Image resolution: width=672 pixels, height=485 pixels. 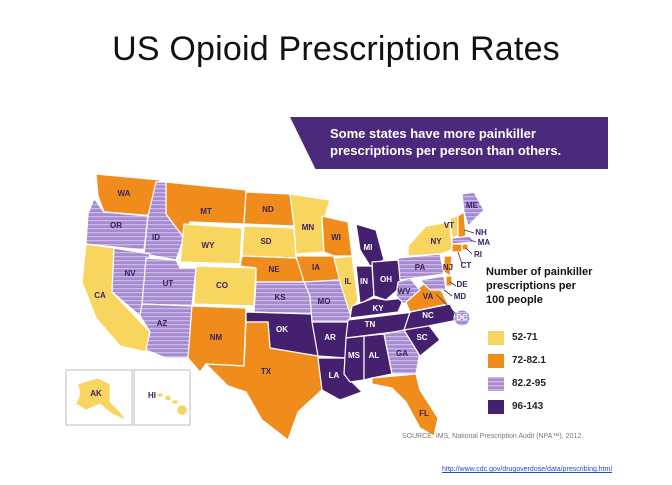 What do you see at coordinates (206, 211) in the screenshot?
I see `label-mt: MT` at bounding box center [206, 211].